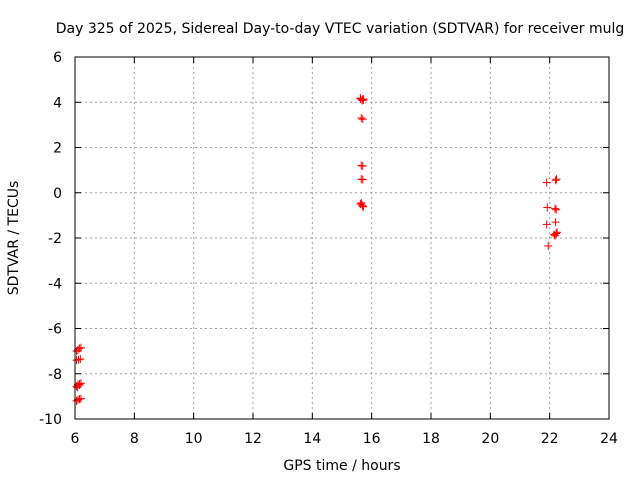  I want to click on x-tick-label: 12, so click(253, 439).